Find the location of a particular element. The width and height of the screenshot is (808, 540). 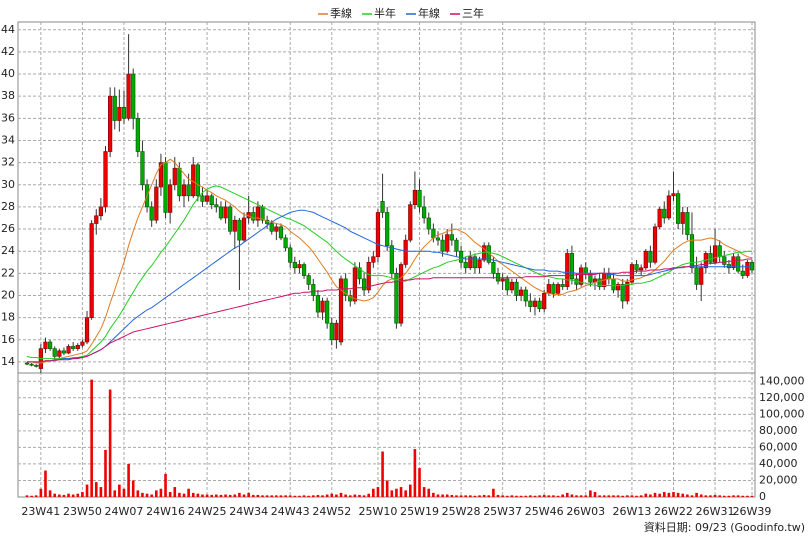

x-tick-label: 24W34 is located at coordinates (248, 511).